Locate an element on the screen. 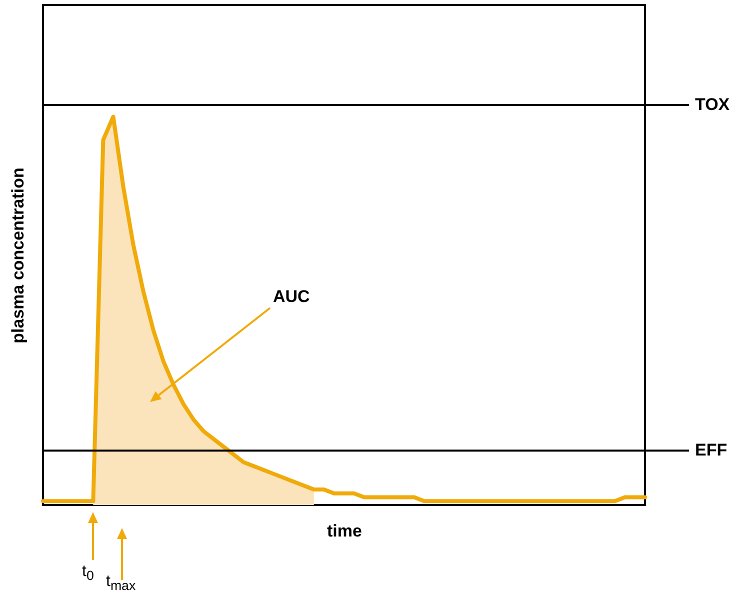 The height and width of the screenshot is (600, 756). ref-line-label: TOX is located at coordinates (712, 104).